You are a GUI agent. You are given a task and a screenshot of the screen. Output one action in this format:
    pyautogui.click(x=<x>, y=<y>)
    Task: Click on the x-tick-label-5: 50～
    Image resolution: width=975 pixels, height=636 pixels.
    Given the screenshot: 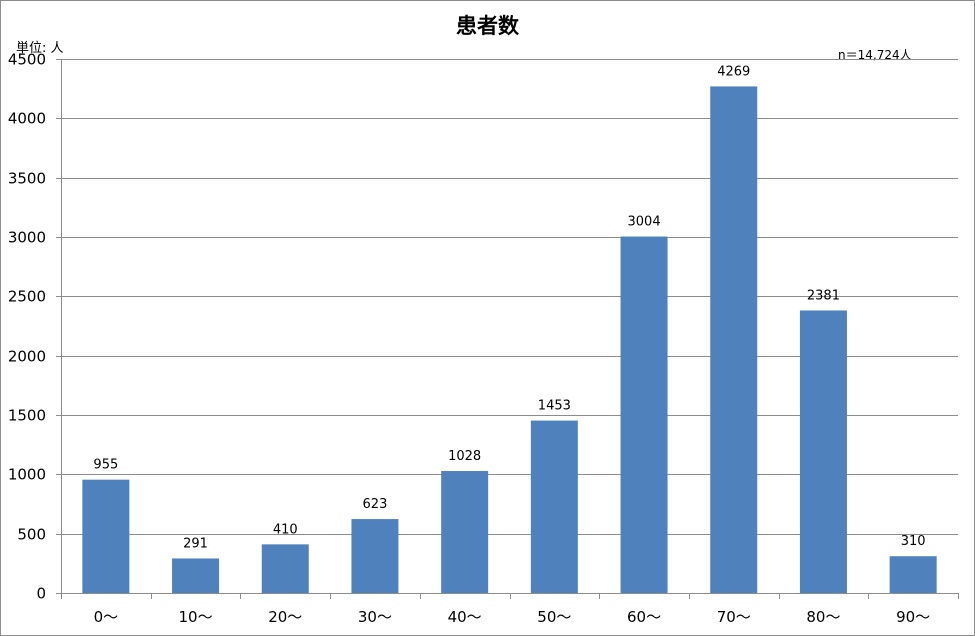 What is the action you would take?
    pyautogui.click(x=554, y=617)
    